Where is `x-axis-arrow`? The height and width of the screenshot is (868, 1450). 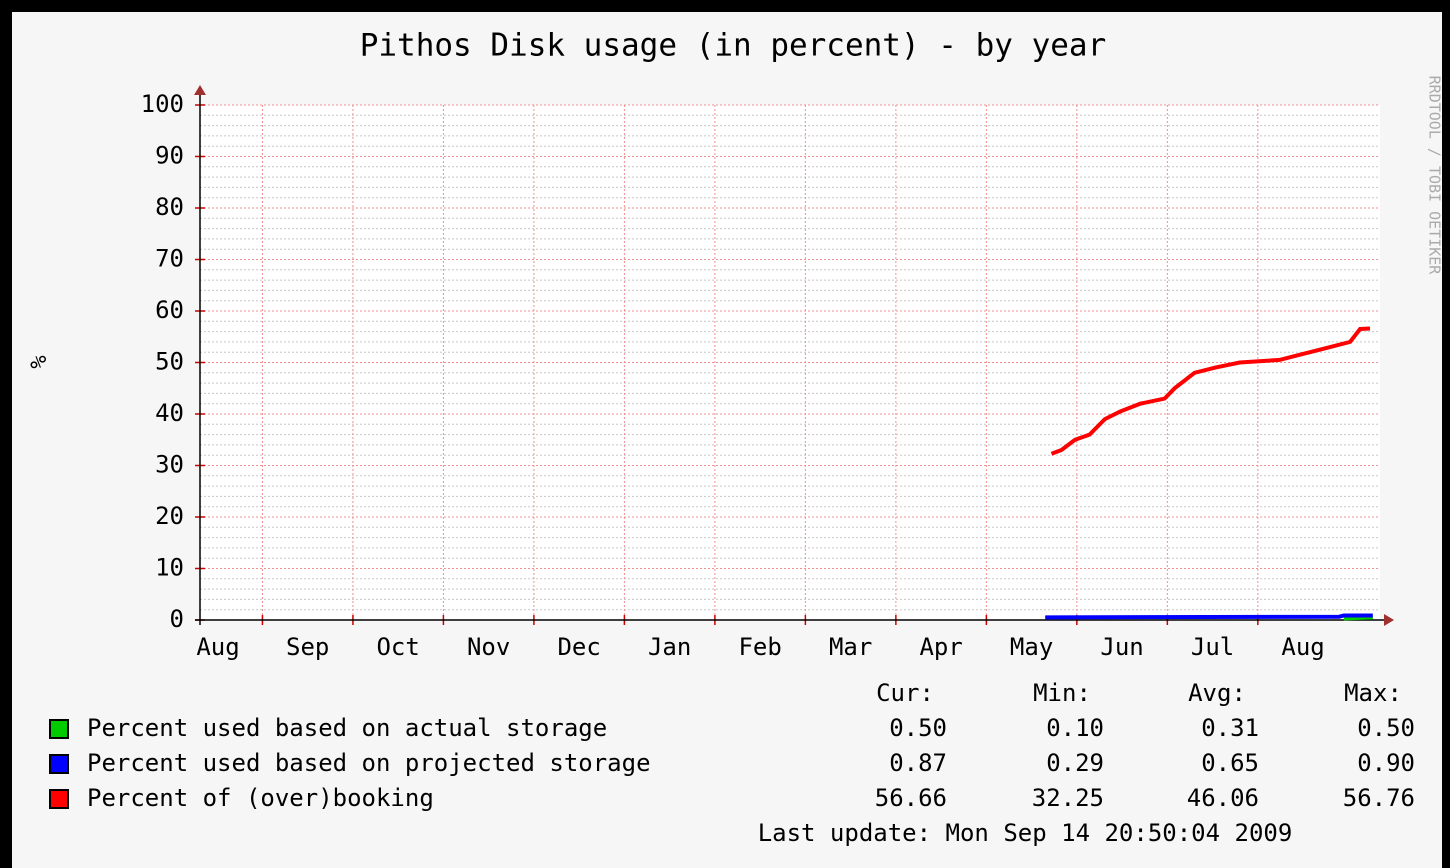
x-axis-arrow is located at coordinates (1389, 620).